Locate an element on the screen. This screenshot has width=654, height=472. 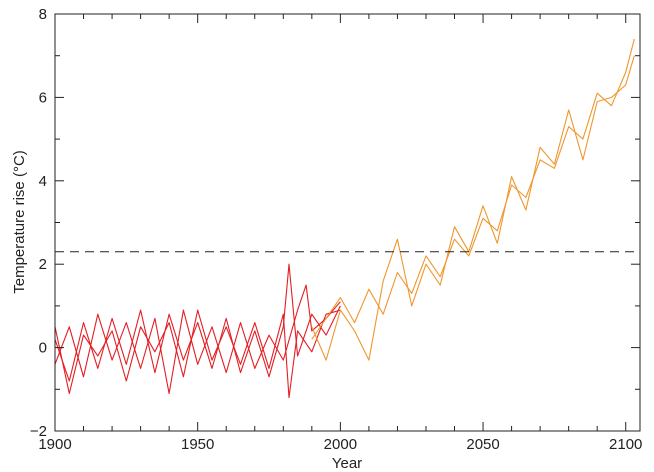
x-tick-label: 2050 is located at coordinates (482, 444).